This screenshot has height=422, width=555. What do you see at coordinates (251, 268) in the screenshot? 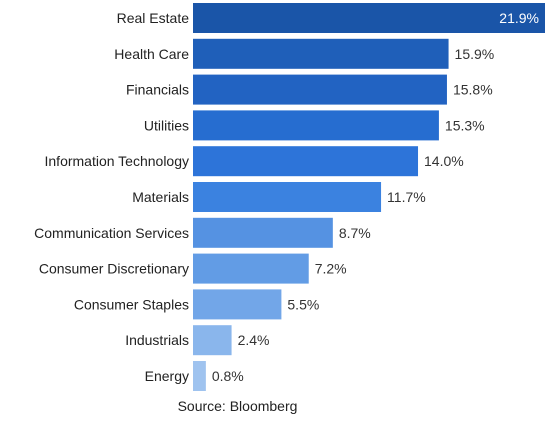
I see `bar-consumer-discretionary` at bounding box center [251, 268].